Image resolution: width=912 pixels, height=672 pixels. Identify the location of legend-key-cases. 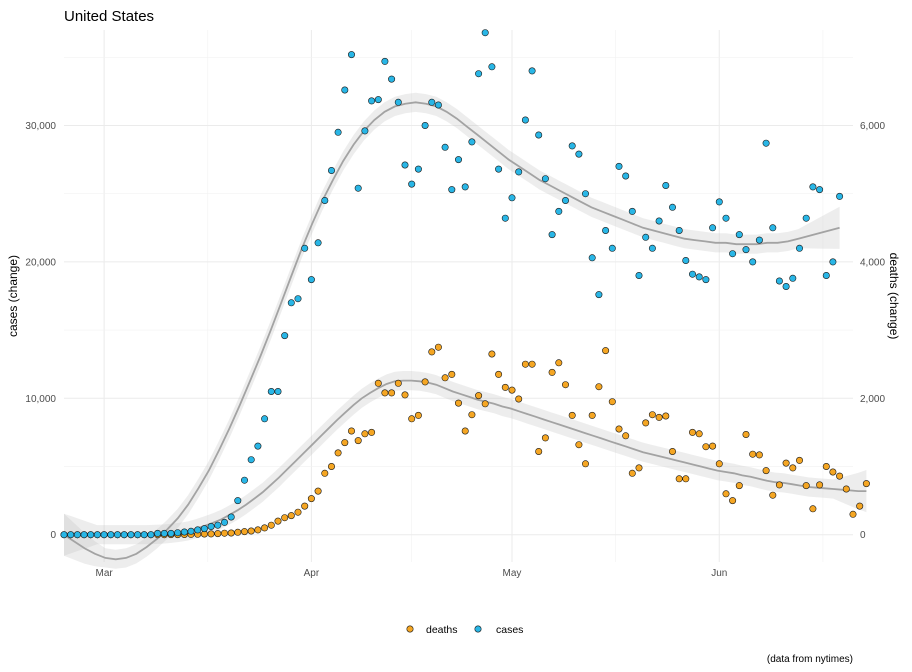
(478, 629).